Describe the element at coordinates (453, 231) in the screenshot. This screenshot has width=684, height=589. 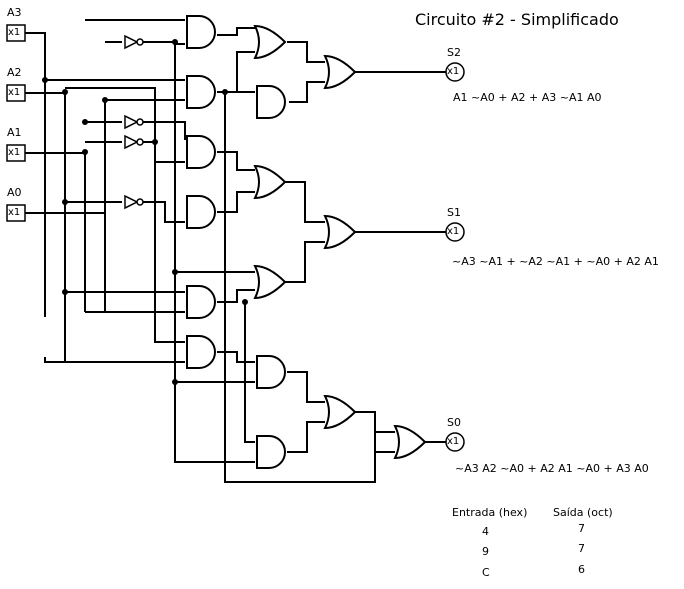
I see `output-pin-s1: x1` at that location.